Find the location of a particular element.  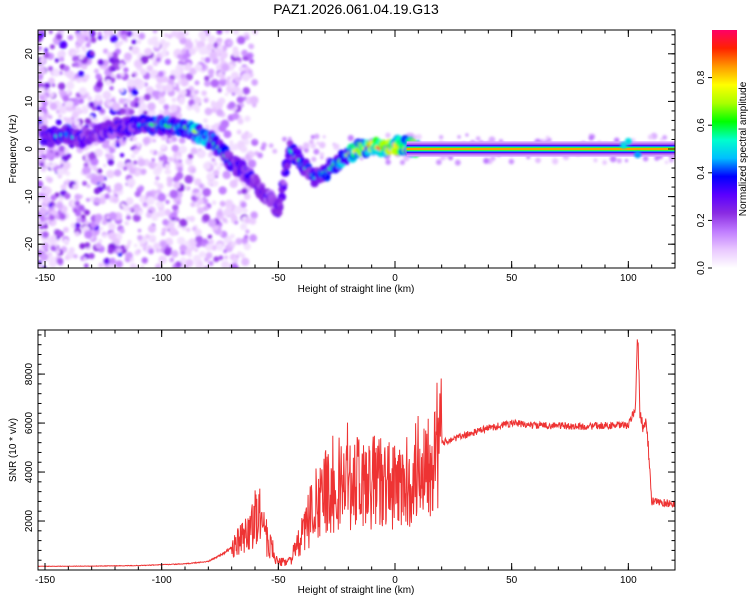

spectrogram-x-axis-label: Height of straight line (km) is located at coordinates (356, 289).